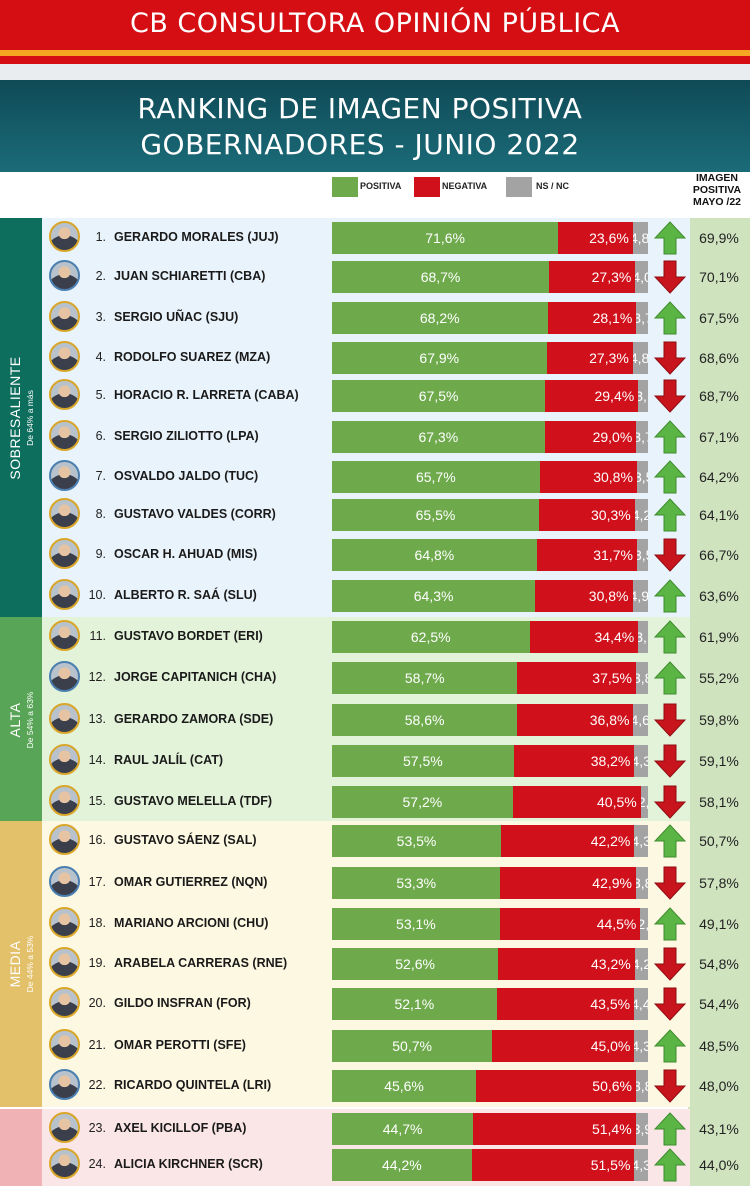 This screenshot has width=750, height=1188. What do you see at coordinates (640, 720) in the screenshot?
I see `value-ns-nc: 4,6%` at bounding box center [640, 720].